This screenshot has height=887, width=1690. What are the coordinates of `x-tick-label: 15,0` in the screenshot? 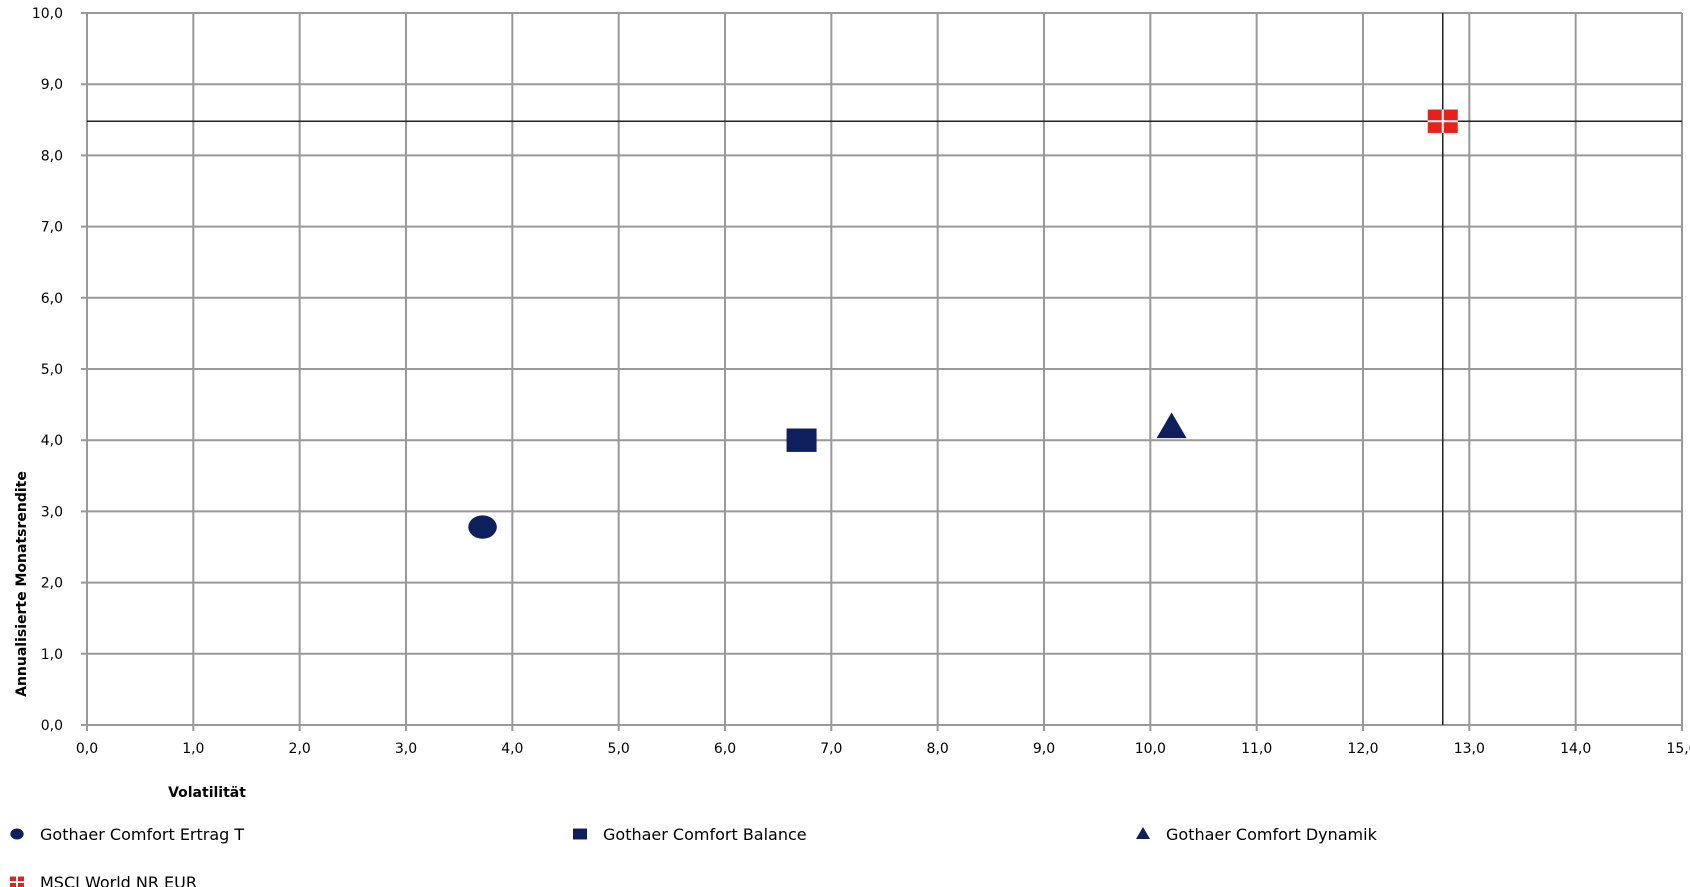 It's located at (1678, 749).